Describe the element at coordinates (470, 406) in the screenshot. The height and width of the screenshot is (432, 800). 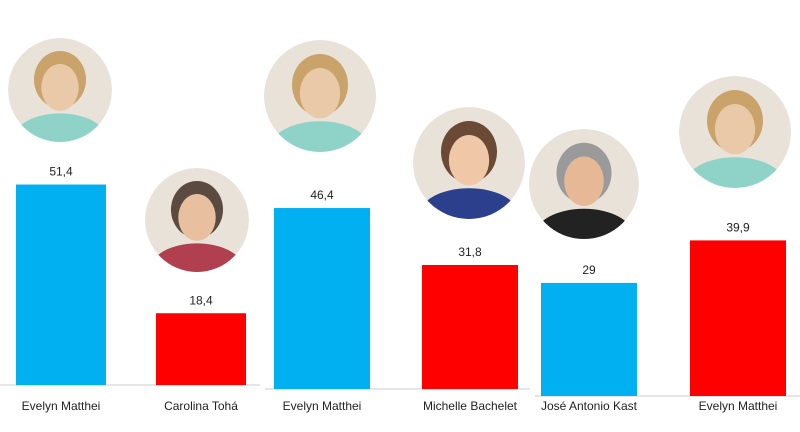
I see `x-tick-label: Michelle Bachelet` at that location.